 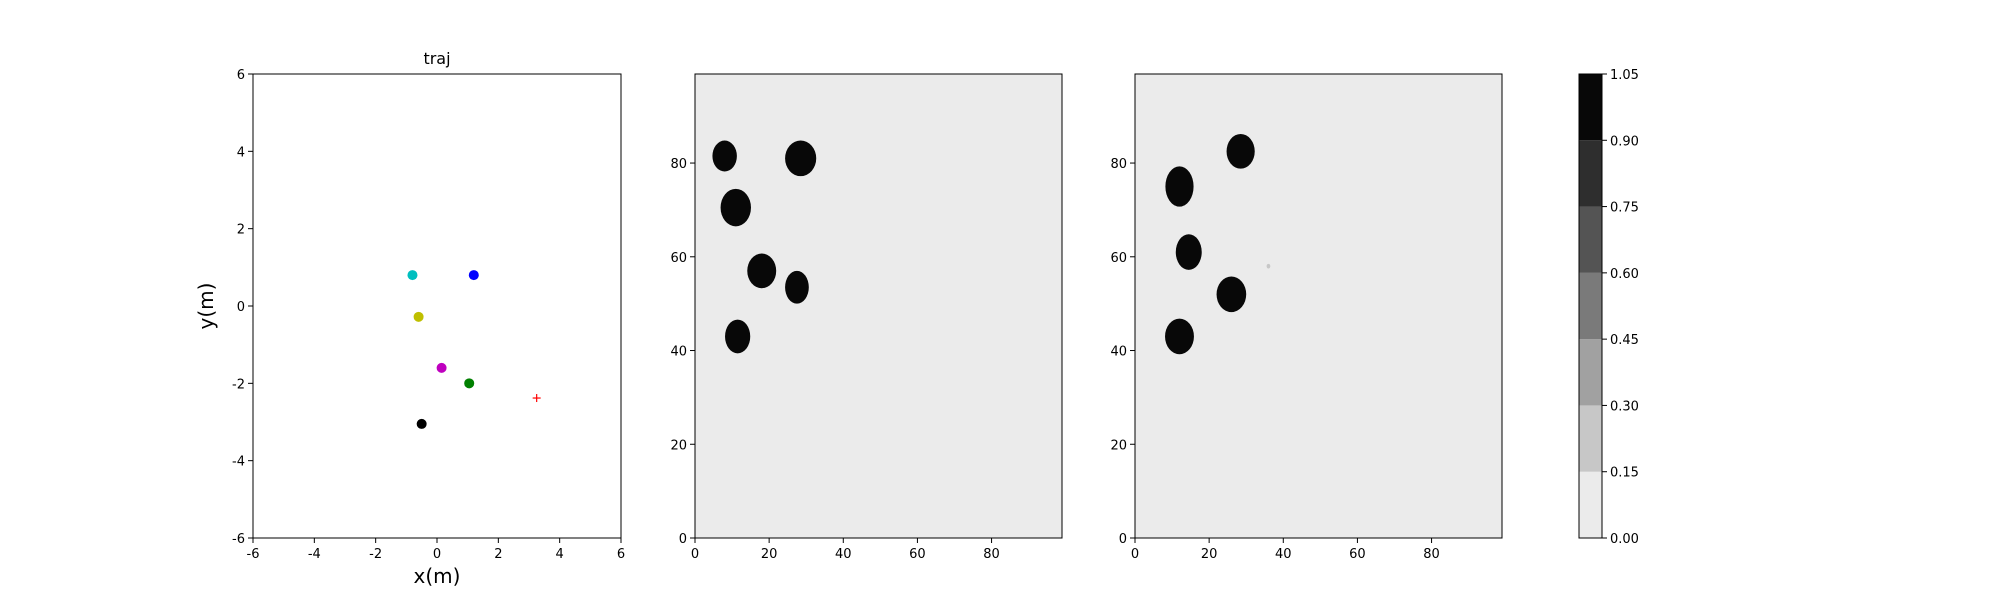 What do you see at coordinates (1209, 554) in the screenshot?
I see `panel3-xtick-label: 20` at bounding box center [1209, 554].